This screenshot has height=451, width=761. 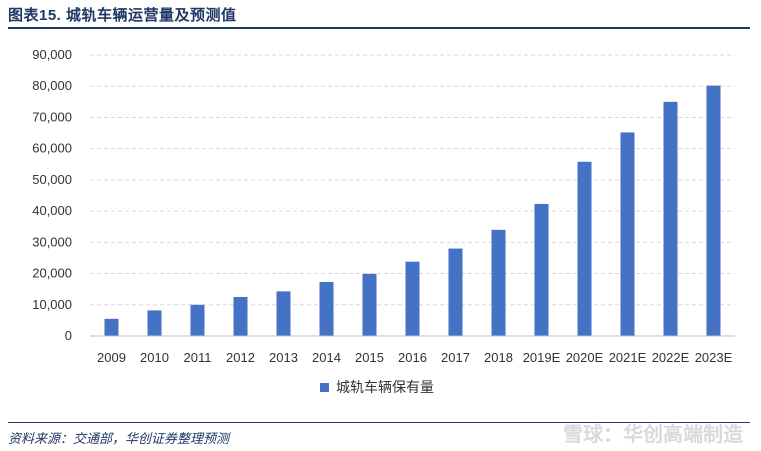 I want to click on y-tick-label: 50,000, so click(x=52, y=179).